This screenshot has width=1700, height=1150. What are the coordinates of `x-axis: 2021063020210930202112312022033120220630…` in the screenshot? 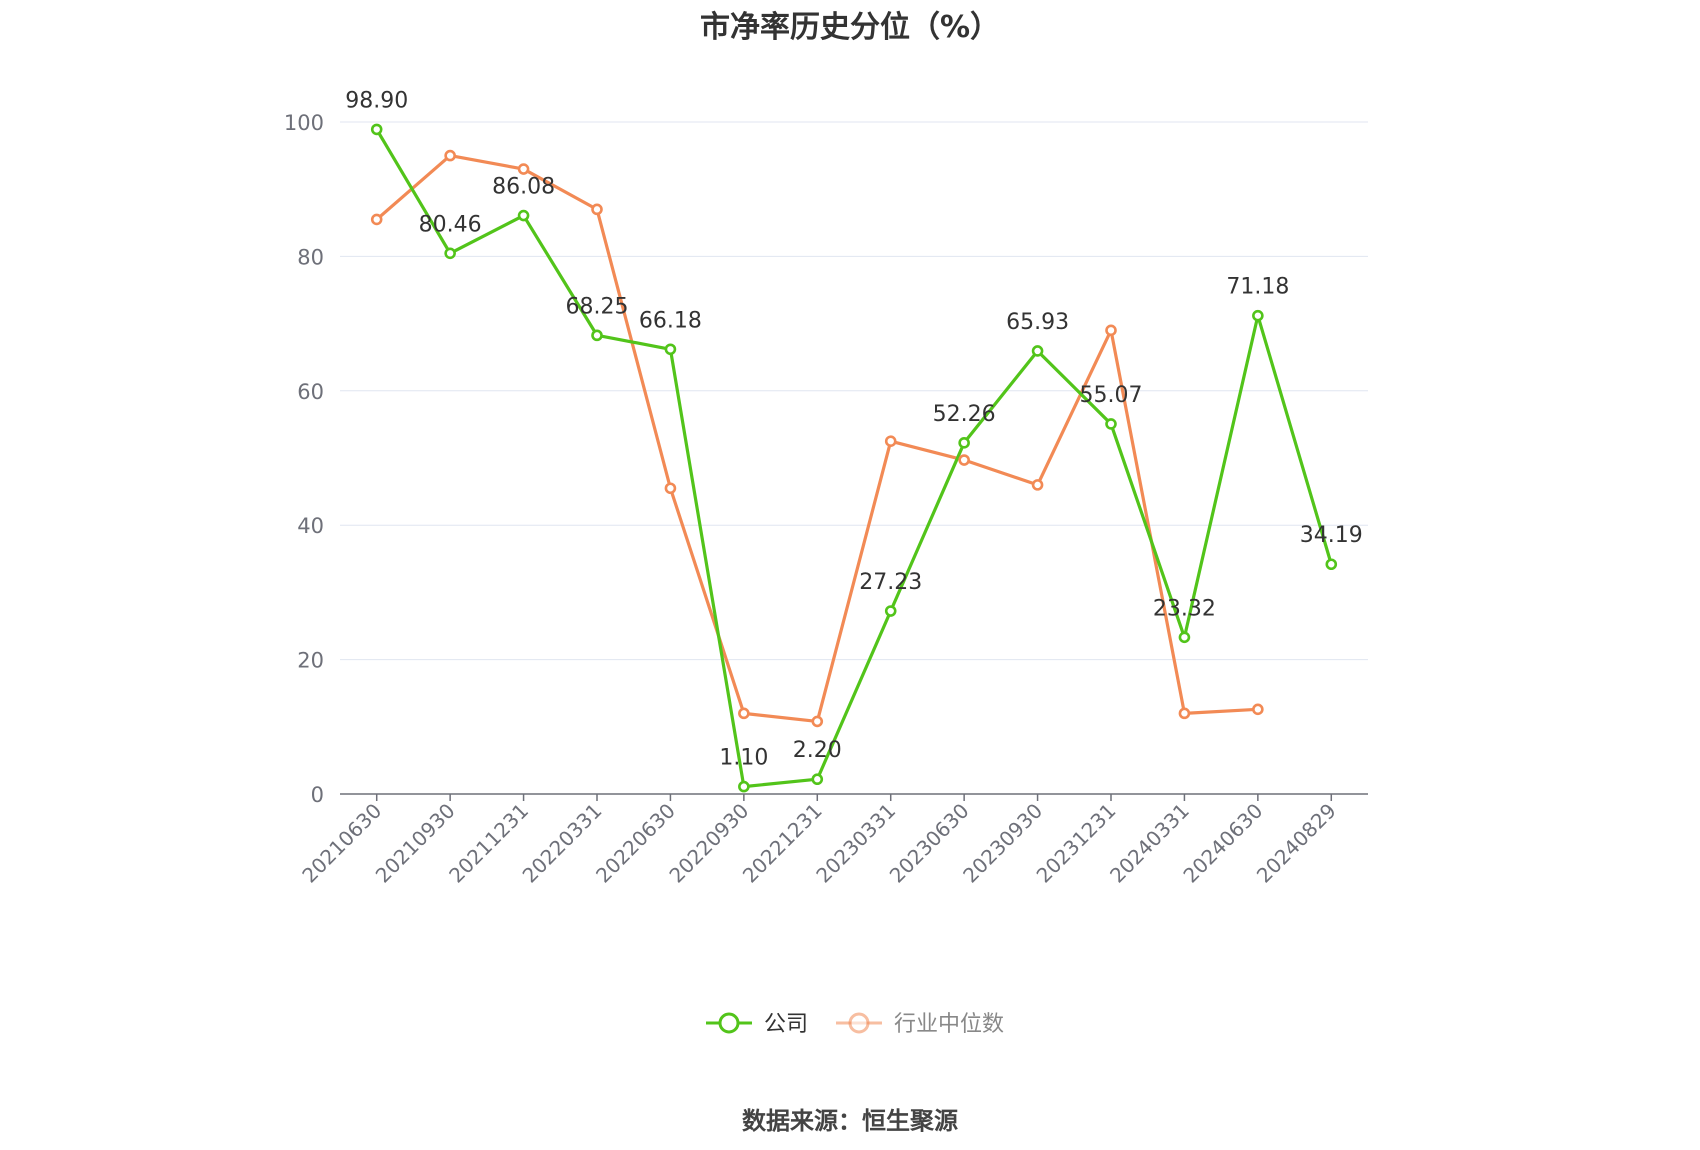 It's located at (832, 840).